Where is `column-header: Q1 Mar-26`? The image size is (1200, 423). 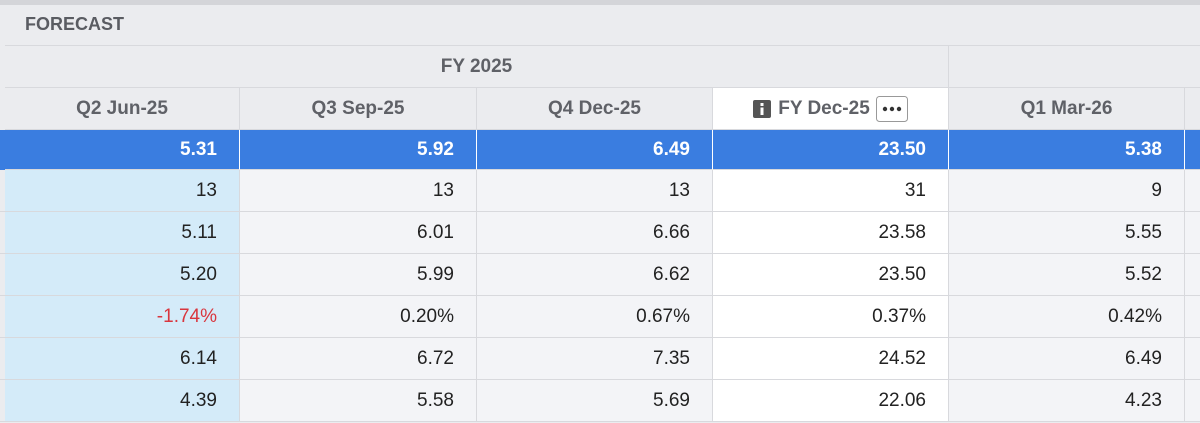
column-header: Q1 Mar-26 is located at coordinates (1067, 109).